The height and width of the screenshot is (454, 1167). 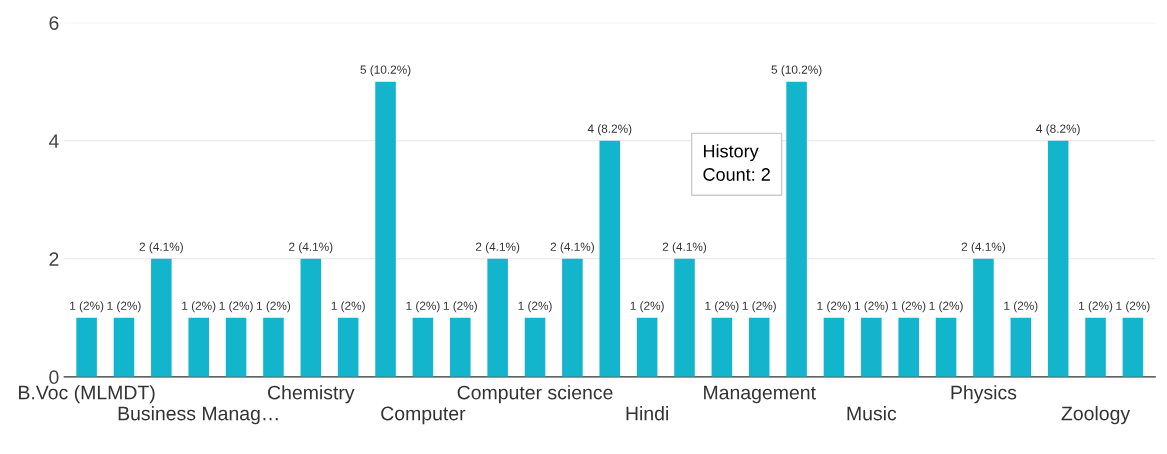 What do you see at coordinates (311, 394) in the screenshot?
I see `x-tick-label: Chemistry` at bounding box center [311, 394].